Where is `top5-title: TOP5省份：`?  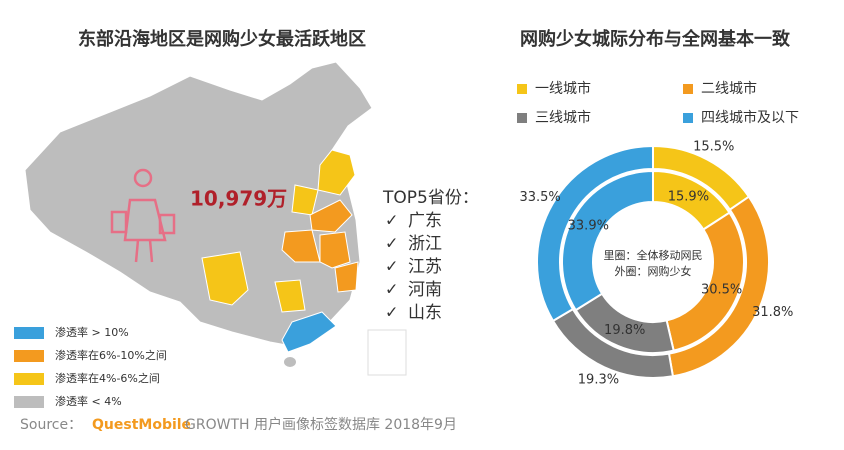 top5-title: TOP5省份： is located at coordinates (430, 198).